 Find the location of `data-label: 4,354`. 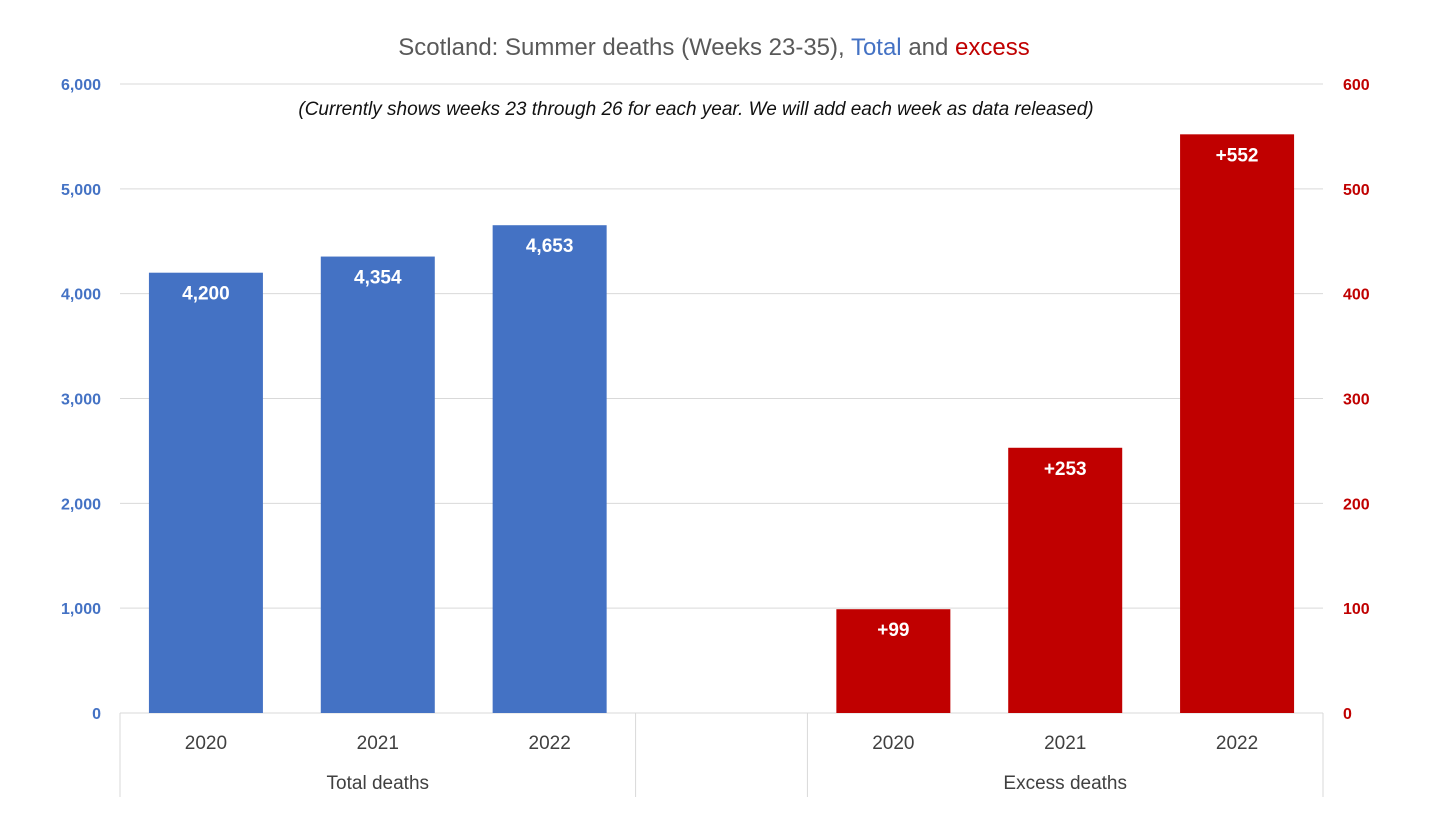

data-label: 4,354 is located at coordinates (378, 278).